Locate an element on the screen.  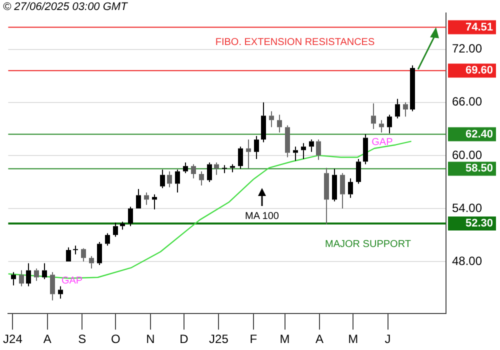
y-tick-label: 54.00 is located at coordinates (467, 207).